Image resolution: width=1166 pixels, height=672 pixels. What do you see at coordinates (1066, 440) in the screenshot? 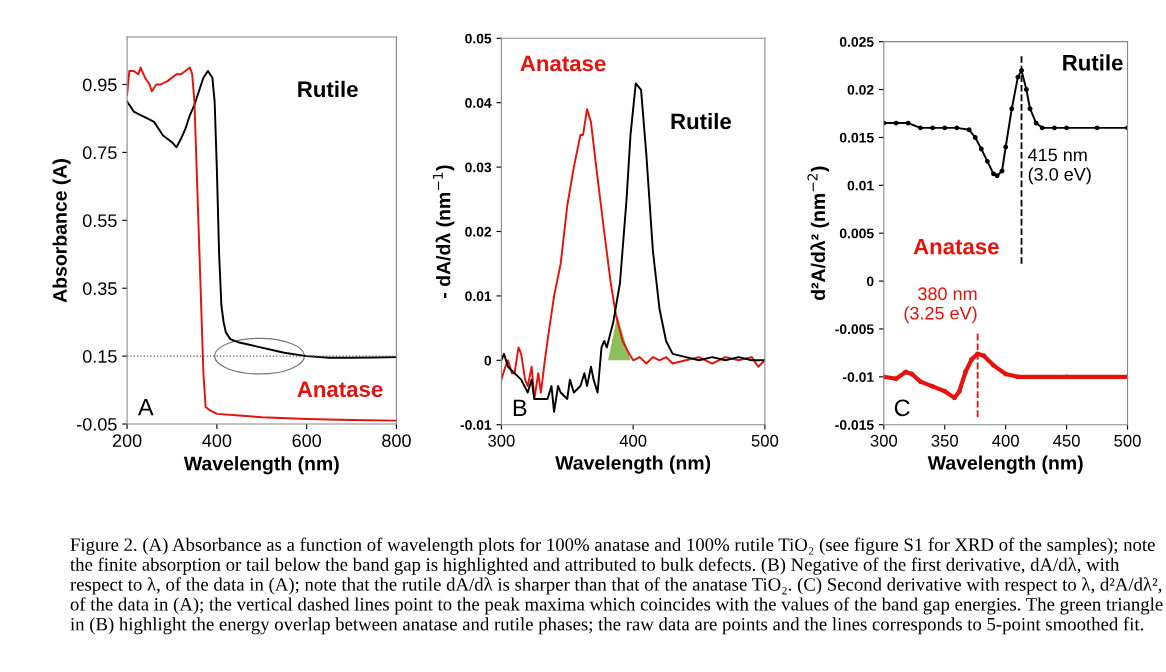
I see `x-tick-label: 450` at bounding box center [1066, 440].